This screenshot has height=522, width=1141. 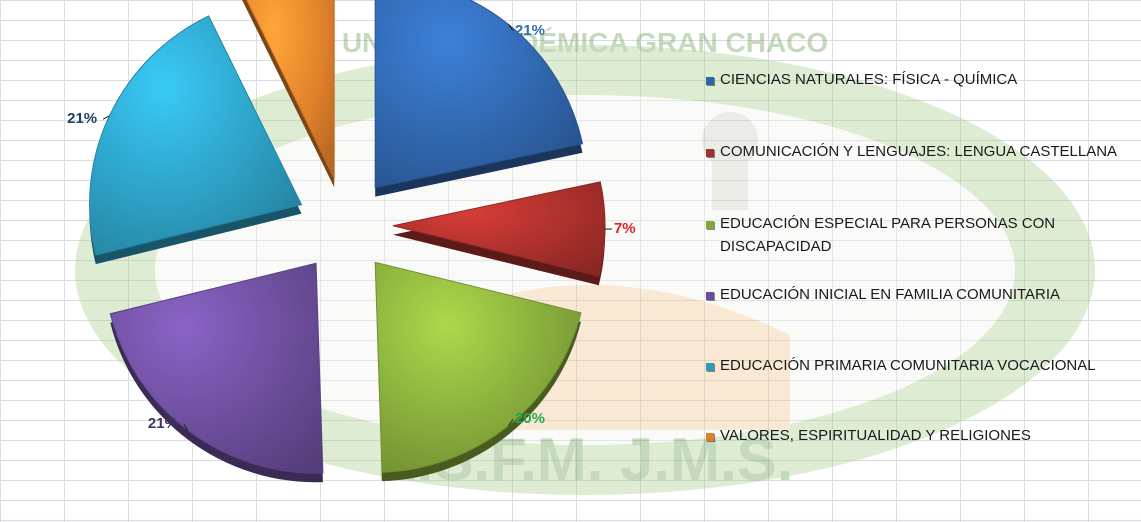 What do you see at coordinates (196, 140) in the screenshot?
I see `pie-slice-educacion-primaria` at bounding box center [196, 140].